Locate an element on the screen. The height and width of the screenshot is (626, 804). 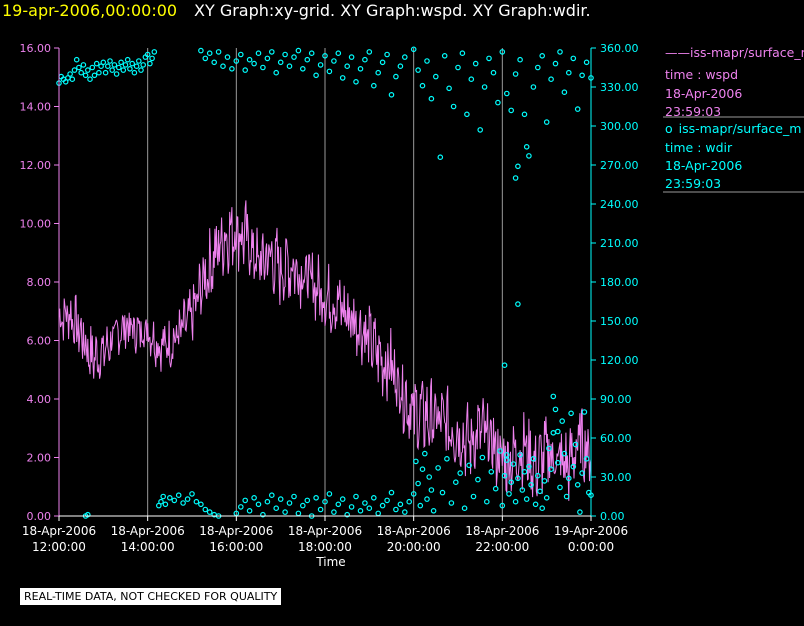
right-tick-label: 60.00 is located at coordinates (616, 438).